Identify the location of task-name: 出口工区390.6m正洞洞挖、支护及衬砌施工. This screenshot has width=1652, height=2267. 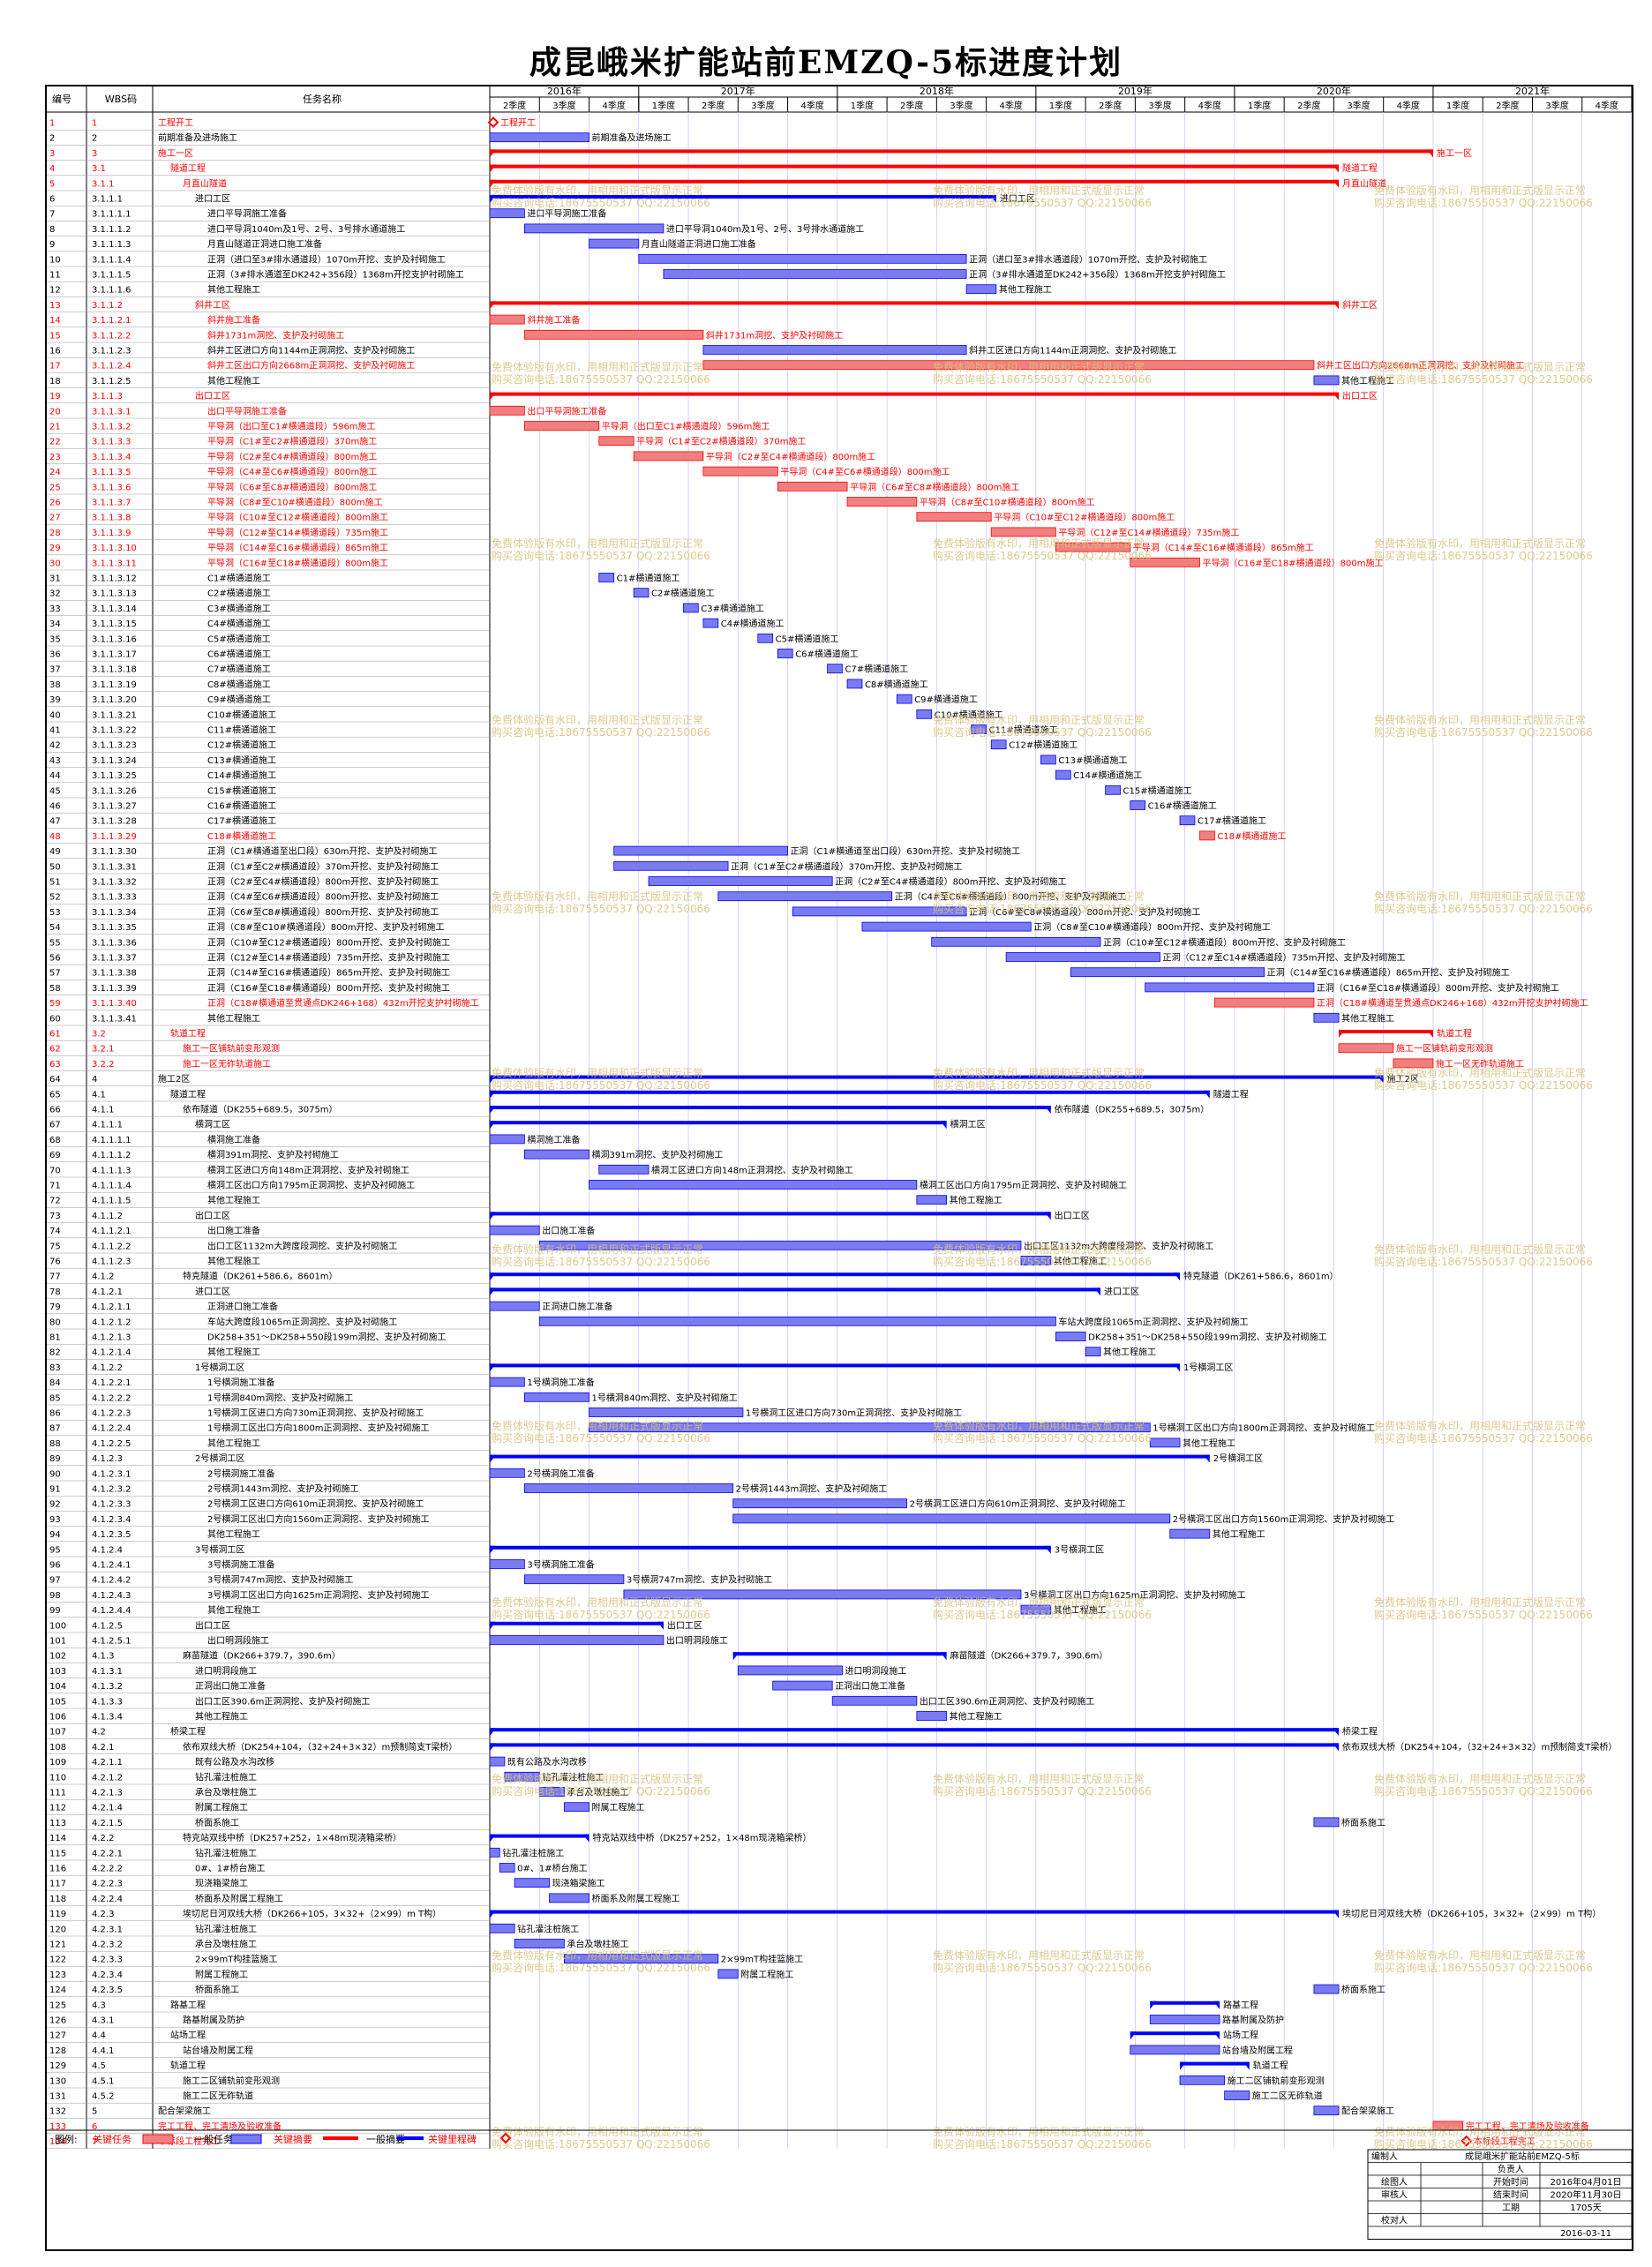
(282, 1701).